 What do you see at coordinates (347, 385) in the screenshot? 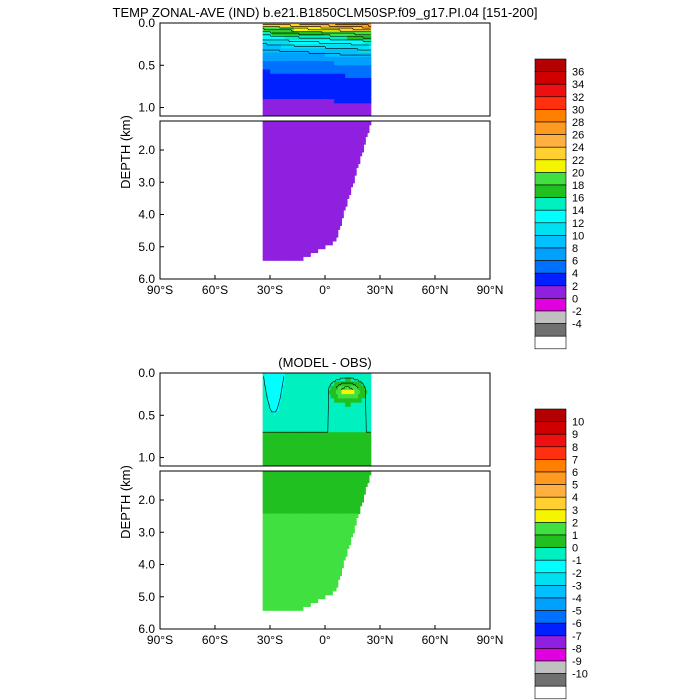
I see `contour-line` at bounding box center [347, 385].